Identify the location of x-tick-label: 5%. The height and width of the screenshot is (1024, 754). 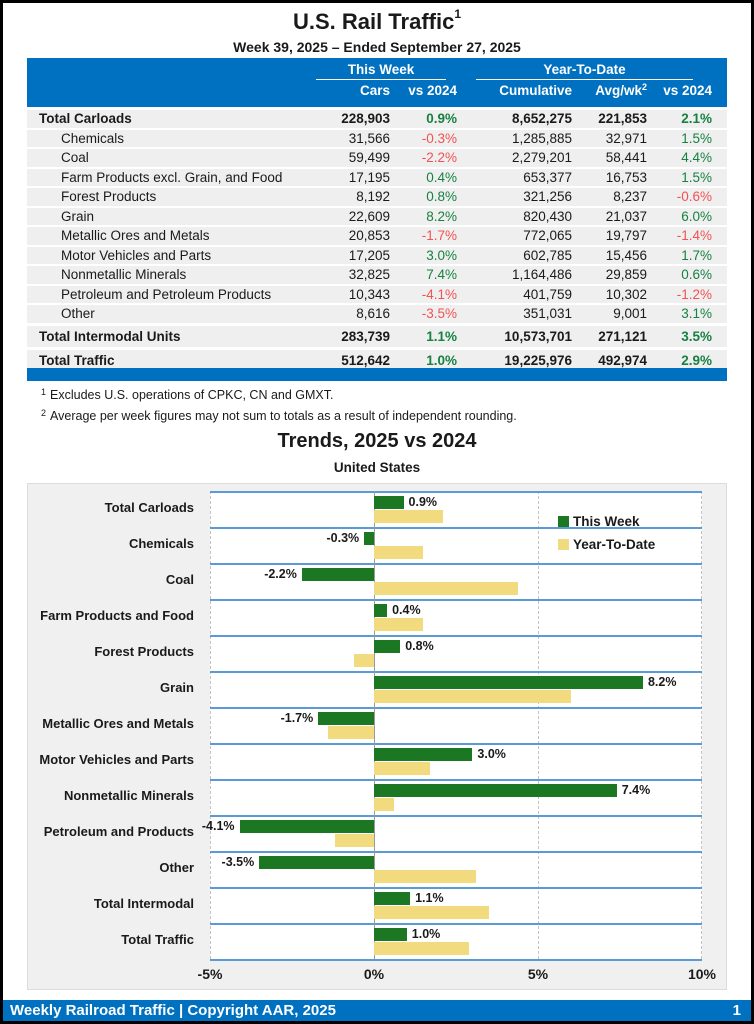
(538, 974).